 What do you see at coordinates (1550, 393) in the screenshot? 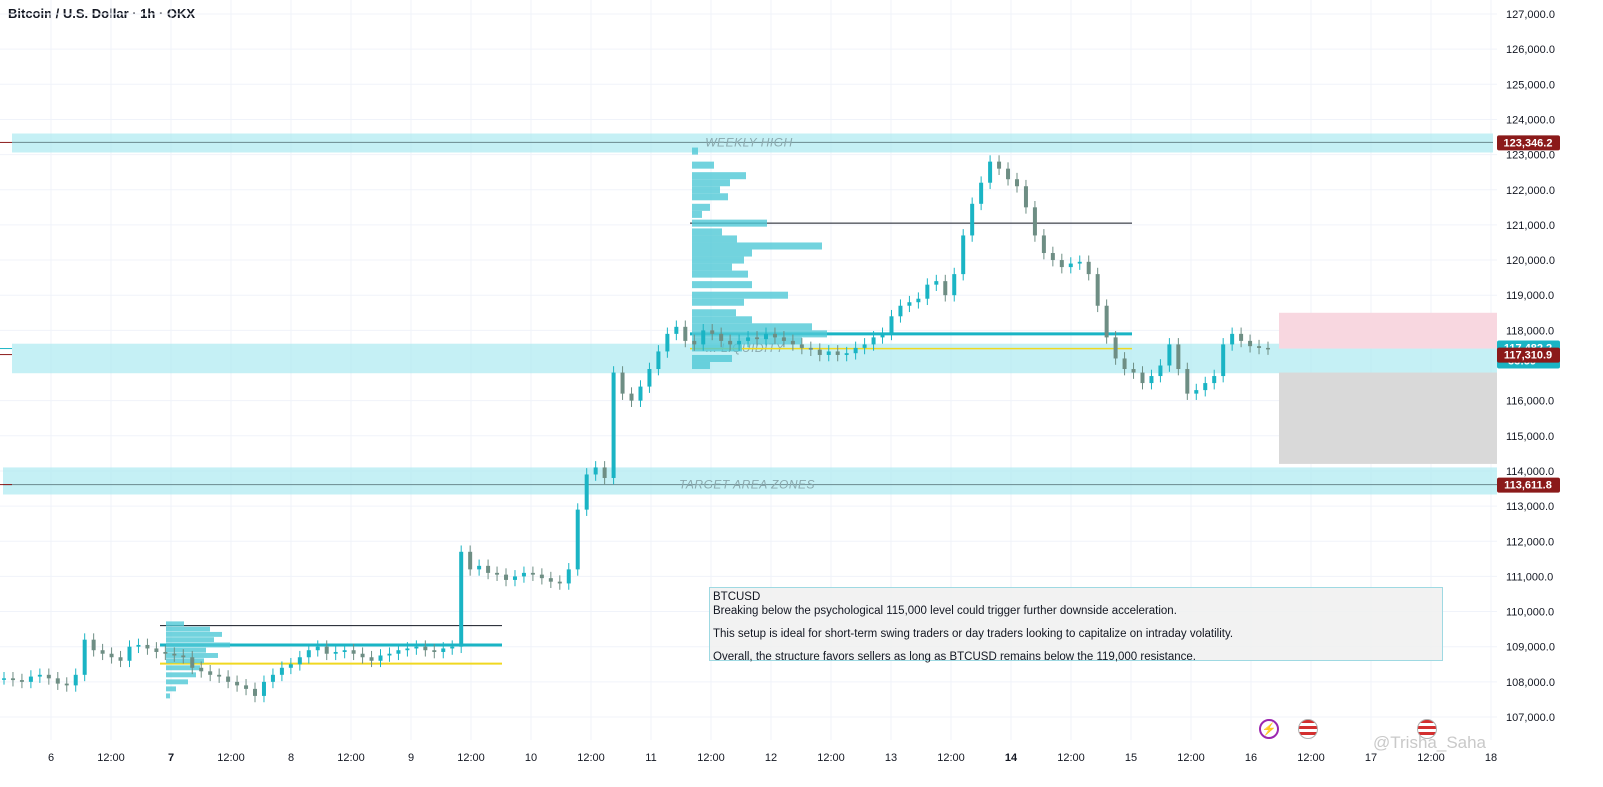
I see `price-axis-bg` at bounding box center [1550, 393].